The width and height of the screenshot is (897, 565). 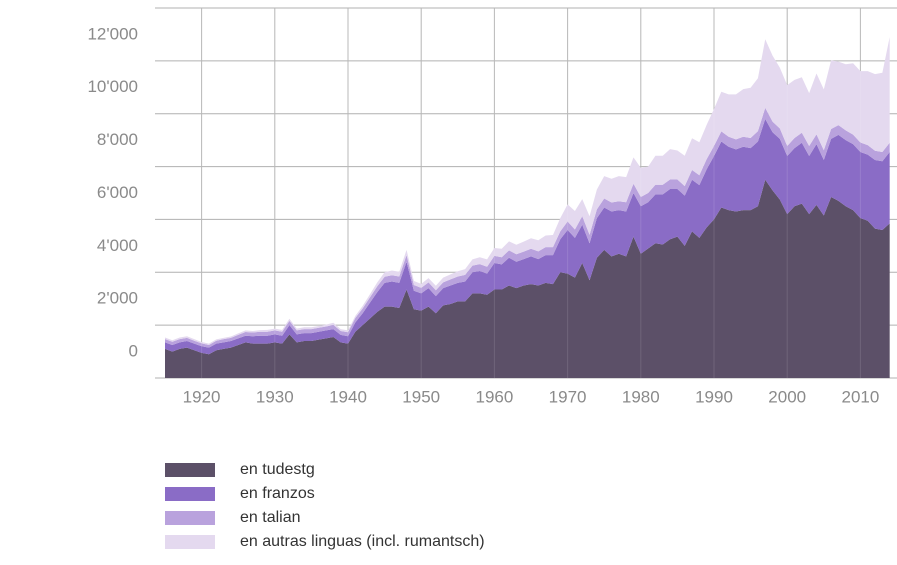 What do you see at coordinates (117, 245) in the screenshot?
I see `y-tick-label: 4'000` at bounding box center [117, 245].